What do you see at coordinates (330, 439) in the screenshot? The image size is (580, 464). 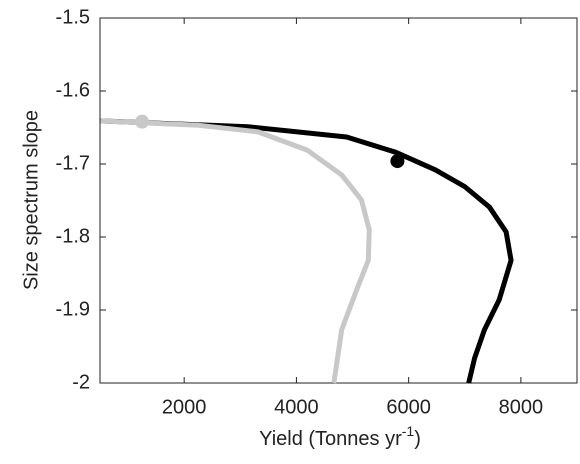 I see `x-axis-label-text: Yield (Tonnes yr` at bounding box center [330, 439].